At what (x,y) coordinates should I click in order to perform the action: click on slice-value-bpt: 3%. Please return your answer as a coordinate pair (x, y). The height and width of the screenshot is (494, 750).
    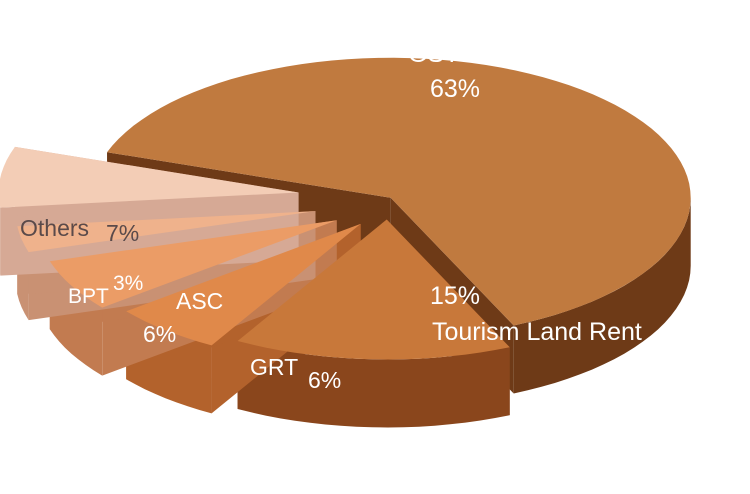
    Looking at the image, I should click on (128, 283).